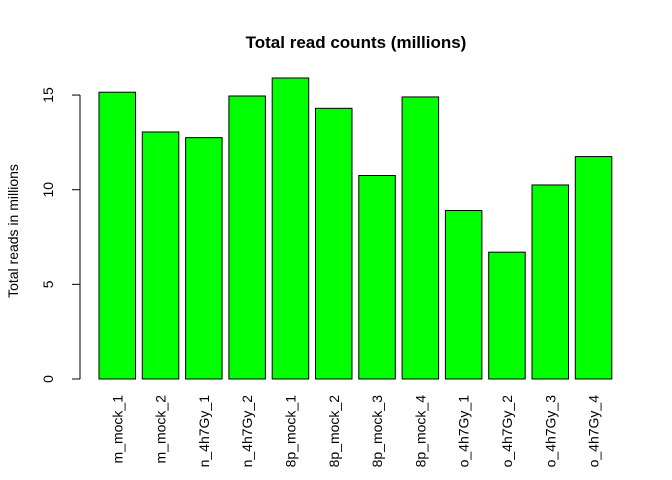 The height and width of the screenshot is (480, 672). What do you see at coordinates (247, 431) in the screenshot?
I see `category-label: n_4h7Gy_2` at bounding box center [247, 431].